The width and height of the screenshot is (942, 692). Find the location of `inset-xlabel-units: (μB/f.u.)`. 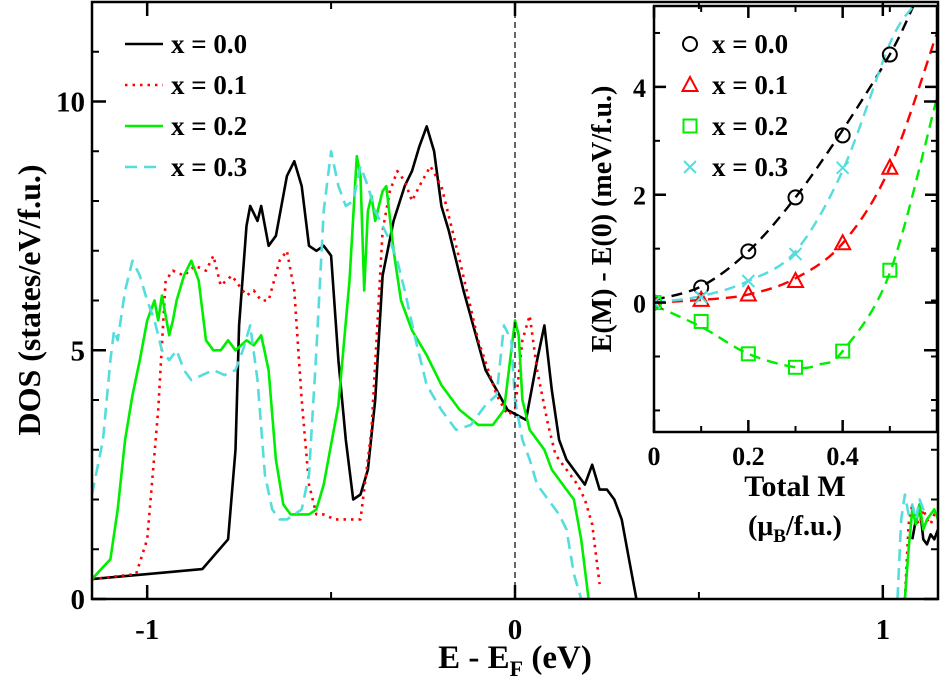

inset-xlabel-units: (μB/f.u.) is located at coordinates (795, 529).